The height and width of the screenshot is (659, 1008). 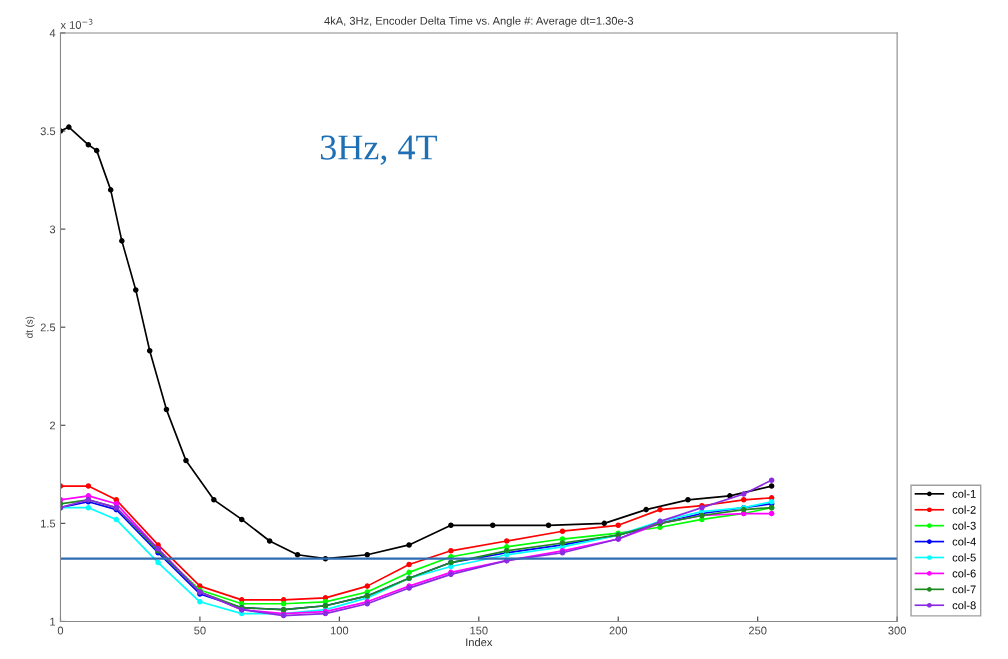 What do you see at coordinates (48, 523) in the screenshot?
I see `y-tick-label: 1.5` at bounding box center [48, 523].